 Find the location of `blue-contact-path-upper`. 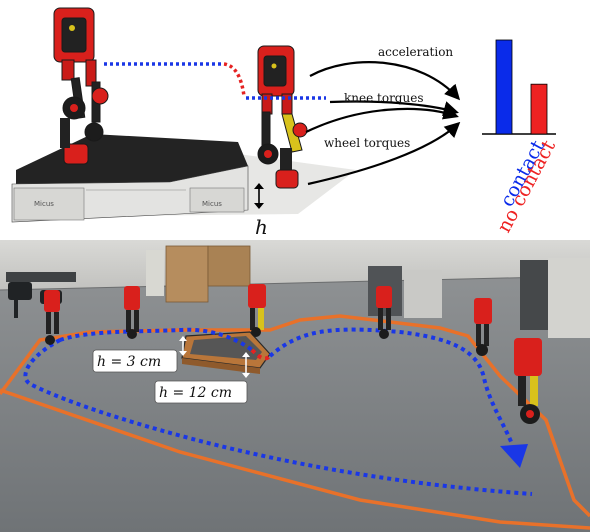

blue-contact-path-upper is located at coordinates (156, 339).